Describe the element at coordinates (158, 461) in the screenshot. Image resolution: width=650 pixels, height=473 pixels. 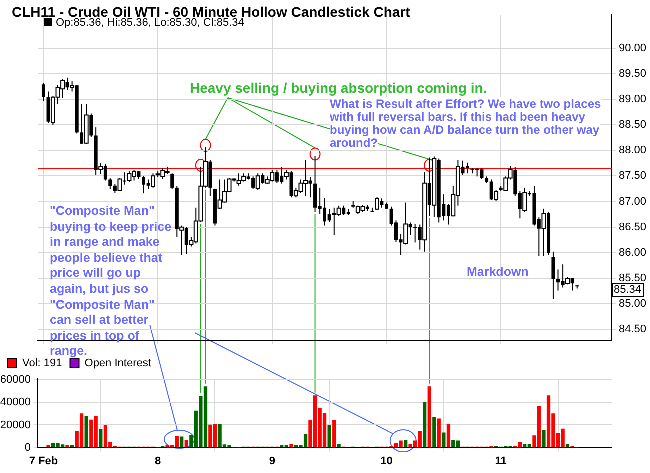
I see `x-tick-label: 8` at that location.